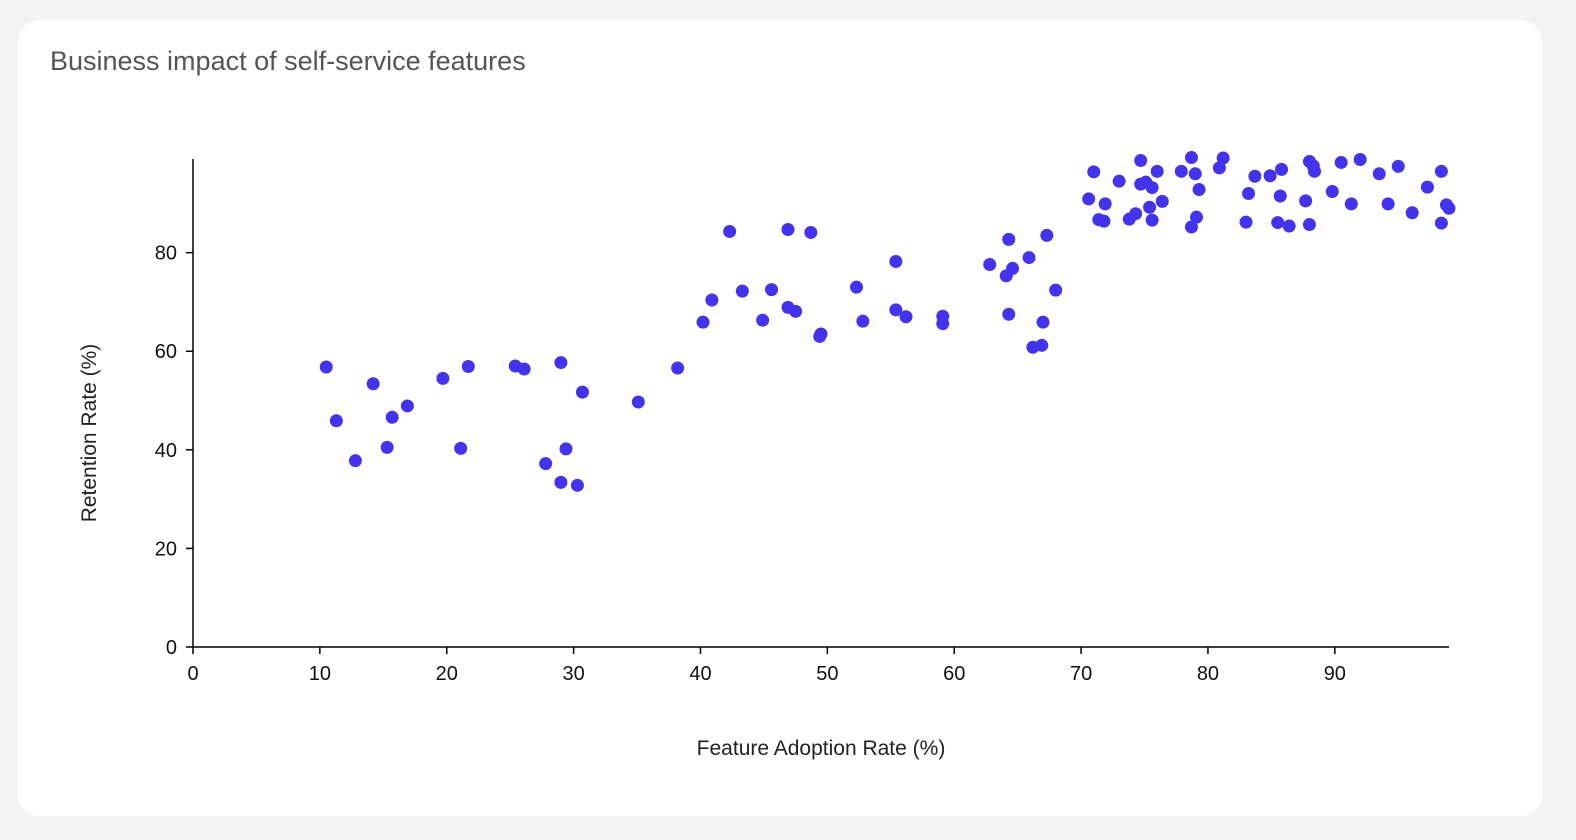  Describe the element at coordinates (166, 352) in the screenshot. I see `y-tick-label: 60` at that location.